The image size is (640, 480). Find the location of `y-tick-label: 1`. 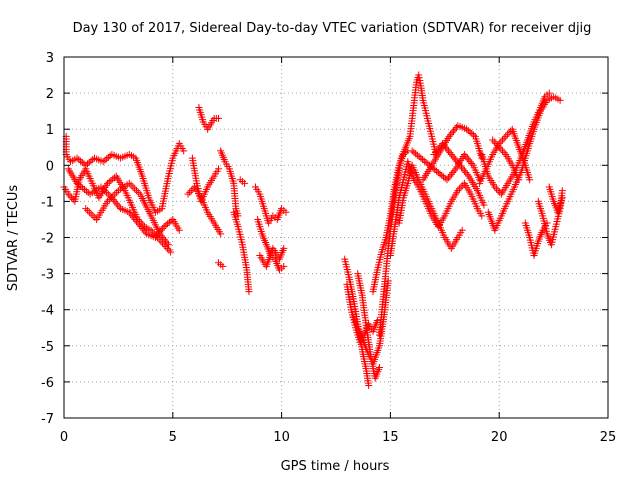

y-tick-label: 1 is located at coordinates (50, 130).